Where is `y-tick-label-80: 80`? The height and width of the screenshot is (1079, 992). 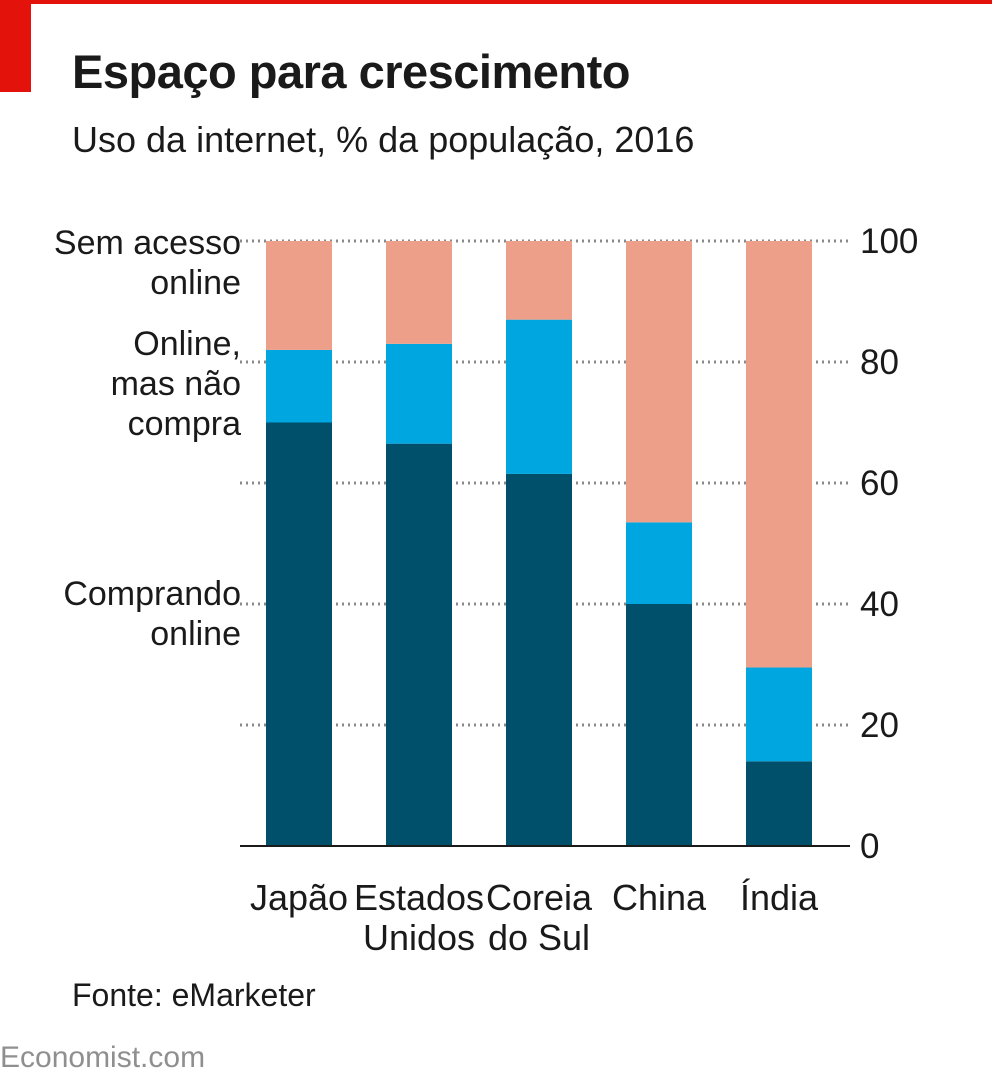
y-tick-label-80: 80 is located at coordinates (879, 362).